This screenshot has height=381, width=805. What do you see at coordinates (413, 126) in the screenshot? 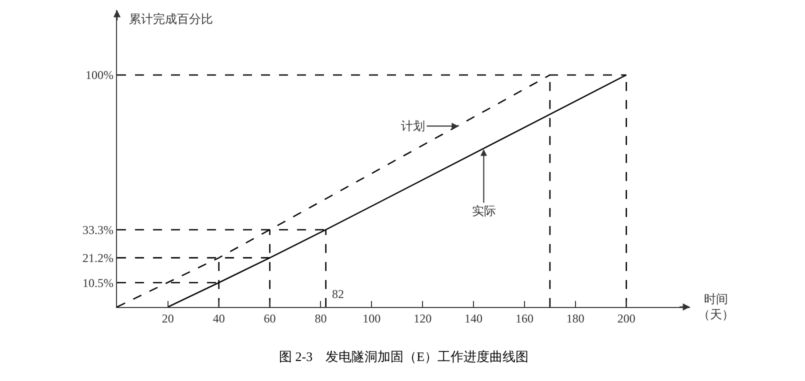
I see `annotation: 计划` at bounding box center [413, 126].